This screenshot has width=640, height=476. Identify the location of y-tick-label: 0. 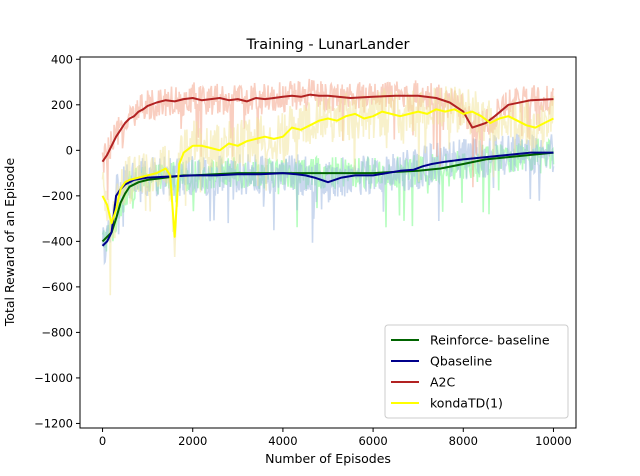
(69, 150).